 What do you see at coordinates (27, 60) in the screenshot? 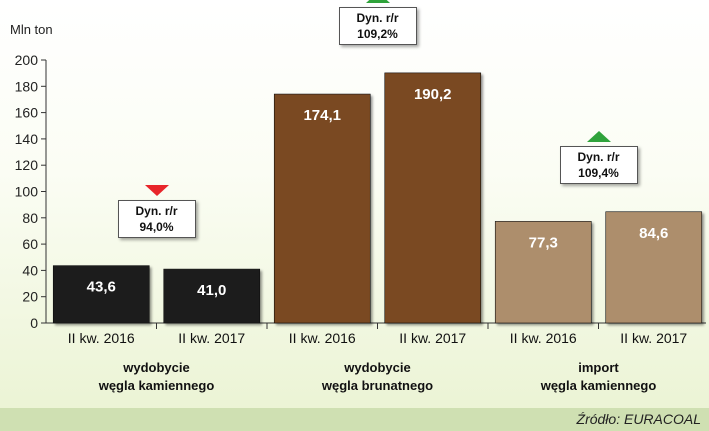
I see `y-tick-label: 200` at bounding box center [27, 60].